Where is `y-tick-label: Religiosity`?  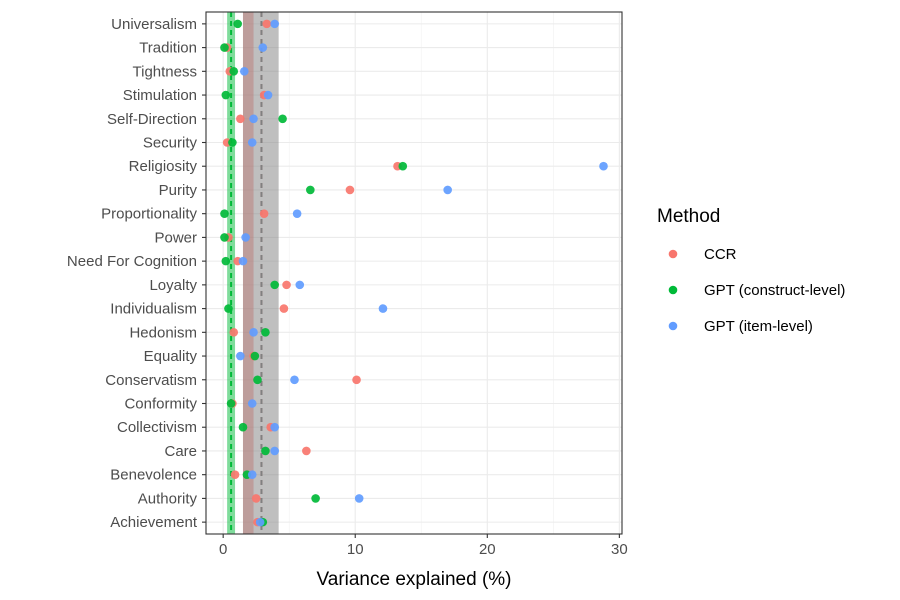
y-tick-label: Religiosity is located at coordinates (163, 166).